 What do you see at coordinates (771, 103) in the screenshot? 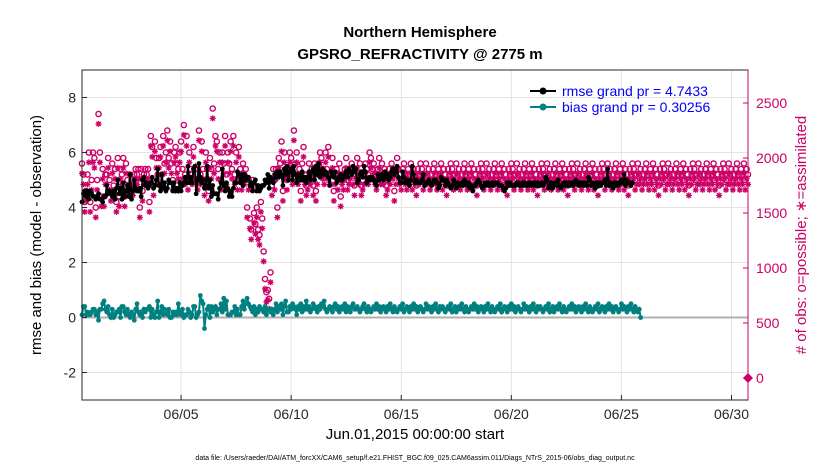
I see `y-tick-label-right: 2500` at bounding box center [771, 103].